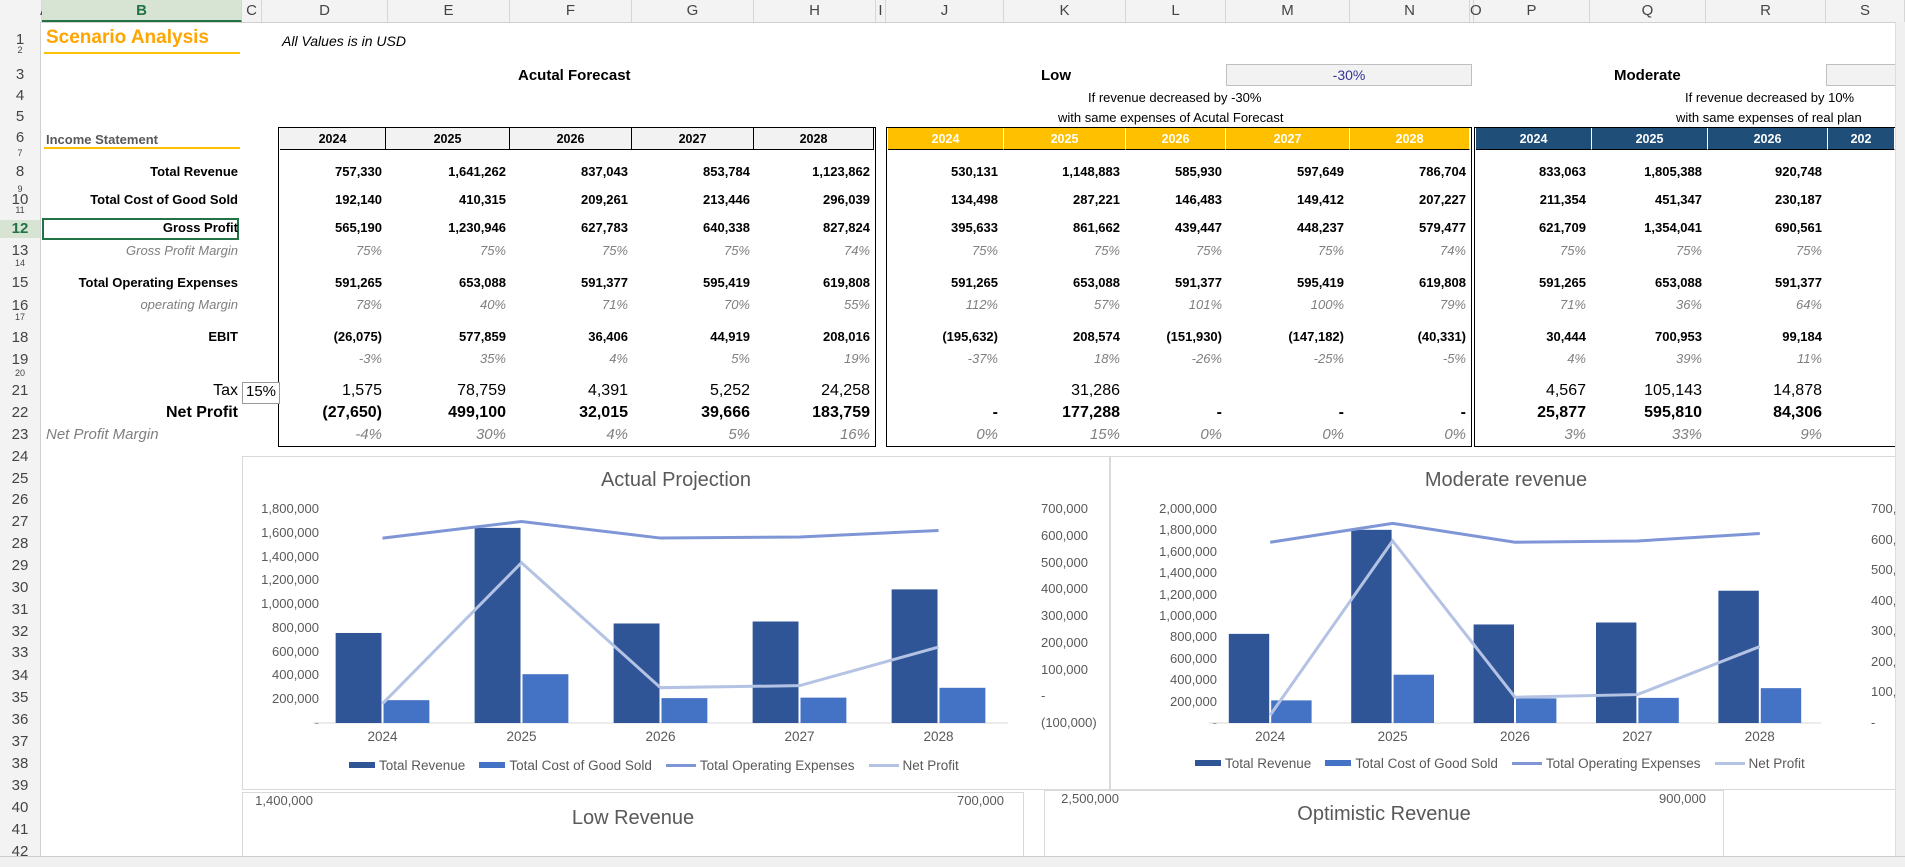 This screenshot has width=1905, height=867. What do you see at coordinates (945, 11) in the screenshot?
I see `column-header-j: J` at bounding box center [945, 11].